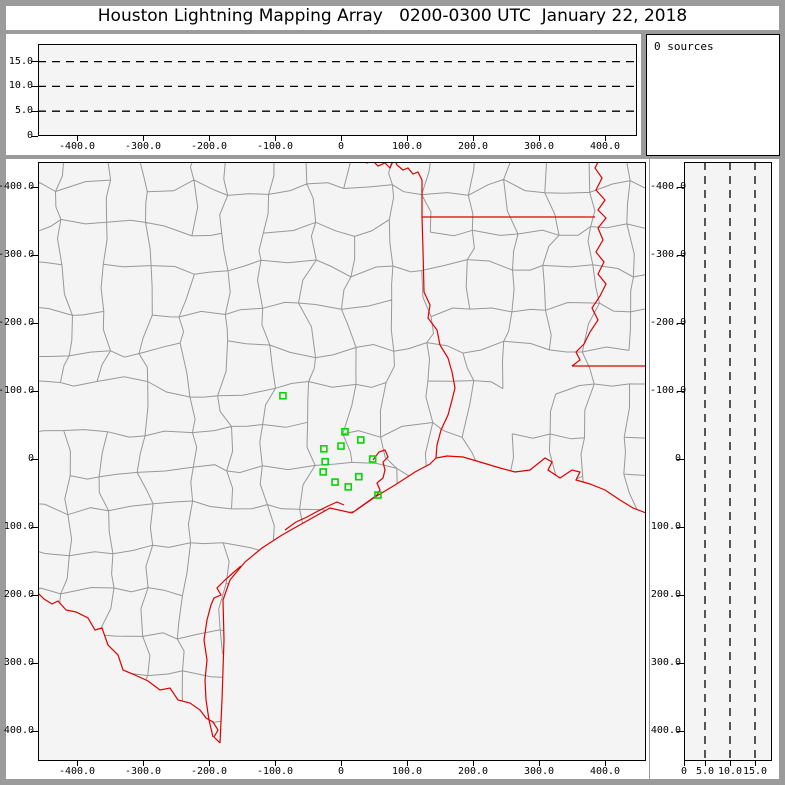 The image size is (785, 785). I want to click on y-tick-label: 15.0, so click(20, 61).